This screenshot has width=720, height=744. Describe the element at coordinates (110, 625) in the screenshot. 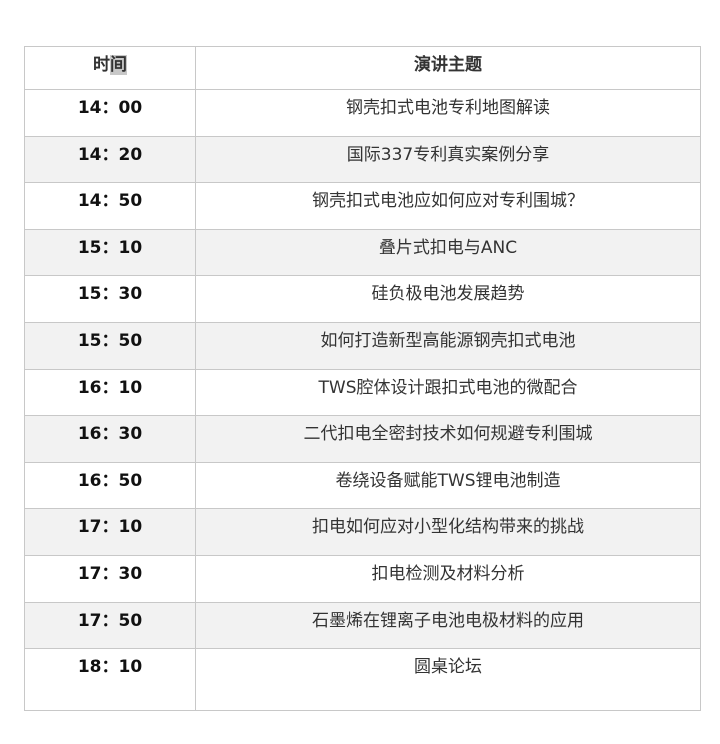

I see `time-cell: 17：50` at that location.